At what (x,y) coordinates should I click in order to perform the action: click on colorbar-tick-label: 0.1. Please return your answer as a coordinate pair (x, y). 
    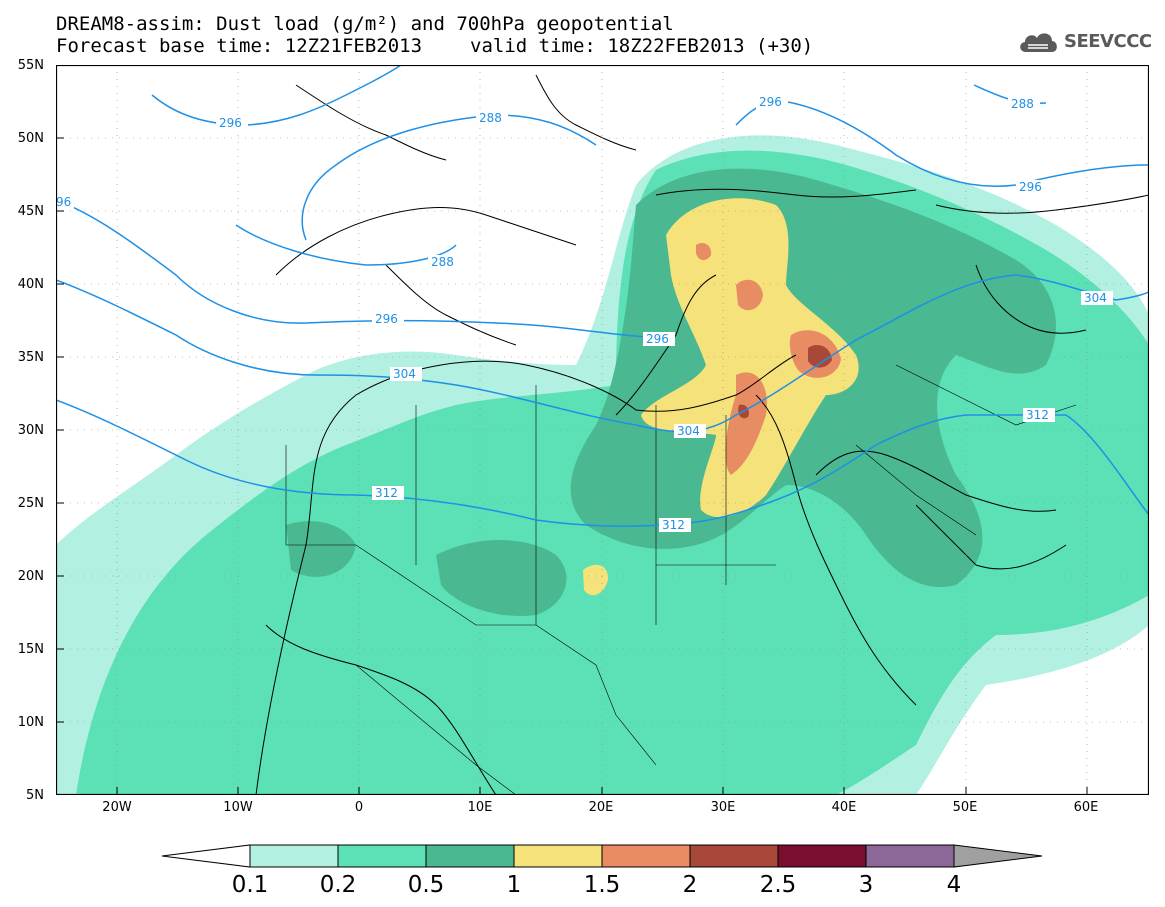
    Looking at the image, I should click on (250, 885).